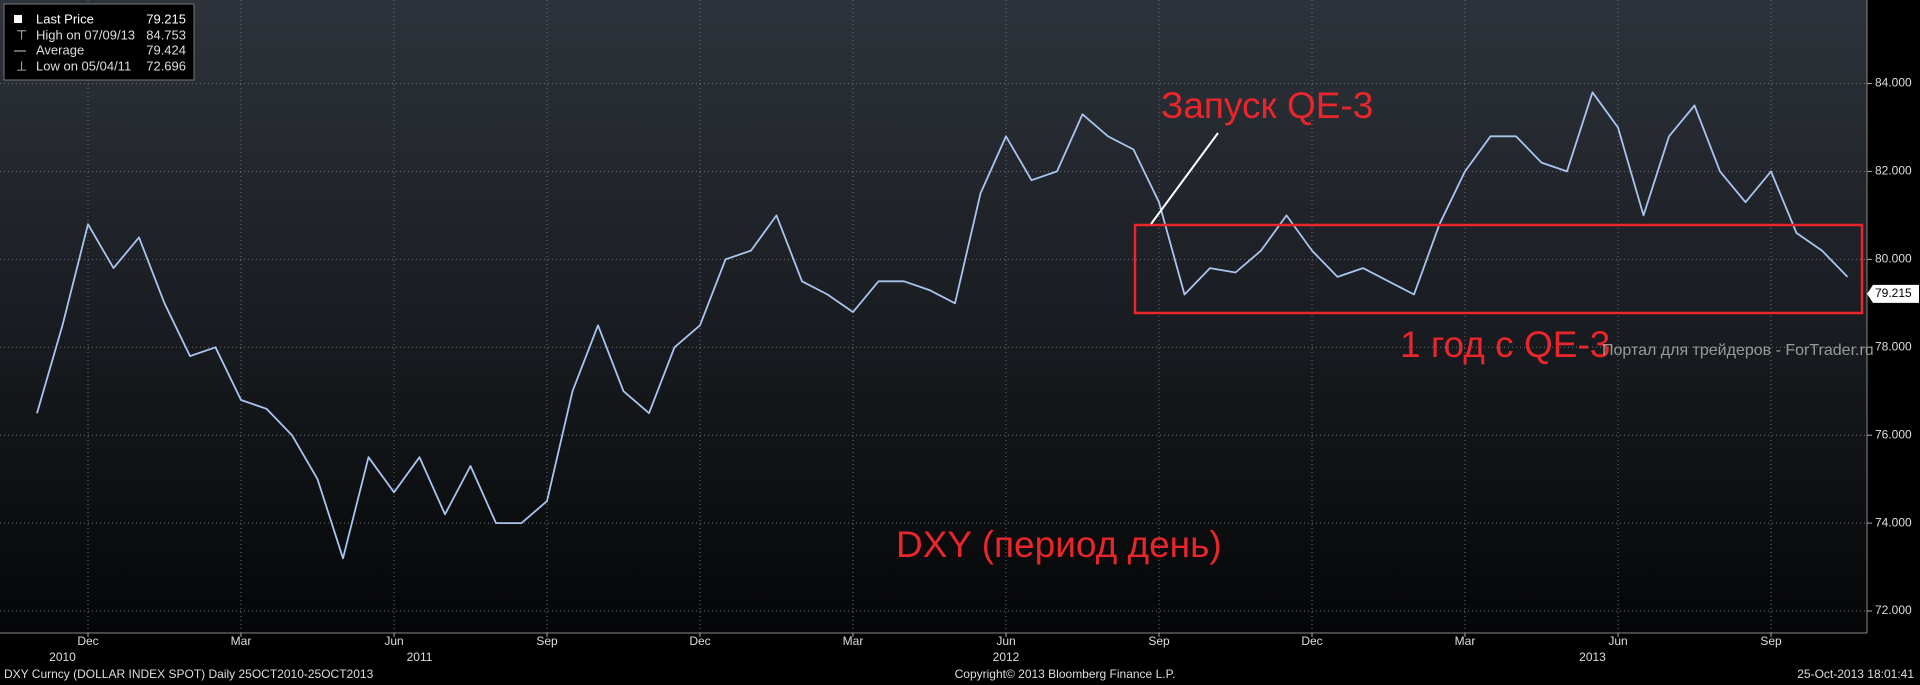 This screenshot has width=1920, height=685. I want to click on y-tick-label: 84.000, so click(1893, 83).